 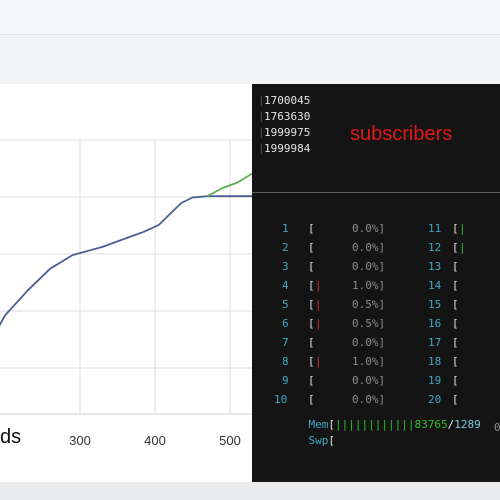 I want to click on cpu-number-2: 11, so click(x=435, y=228).